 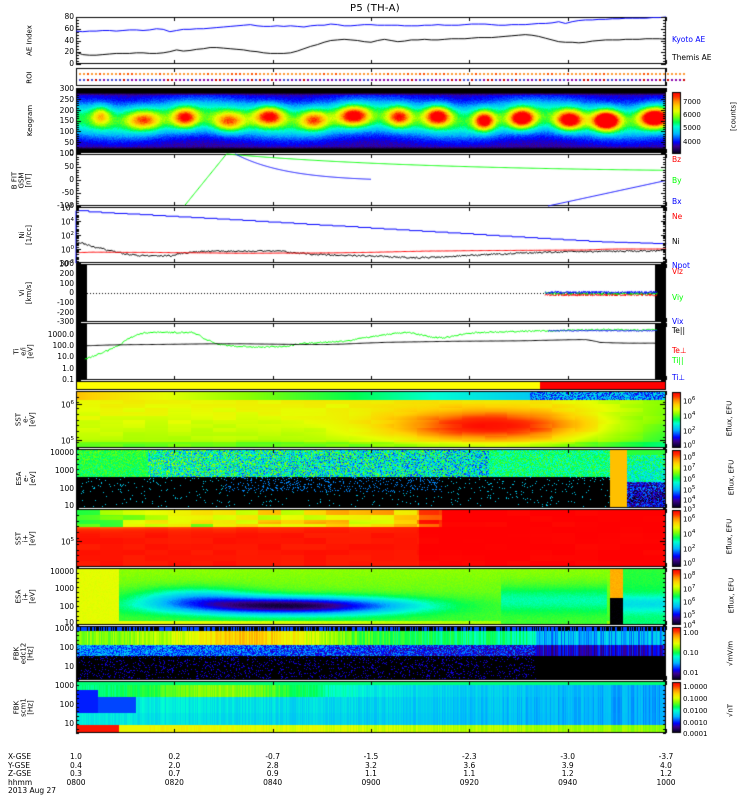 What do you see at coordinates (691, 633) in the screenshot?
I see `colorbar-tick: 1.00` at bounding box center [691, 633].